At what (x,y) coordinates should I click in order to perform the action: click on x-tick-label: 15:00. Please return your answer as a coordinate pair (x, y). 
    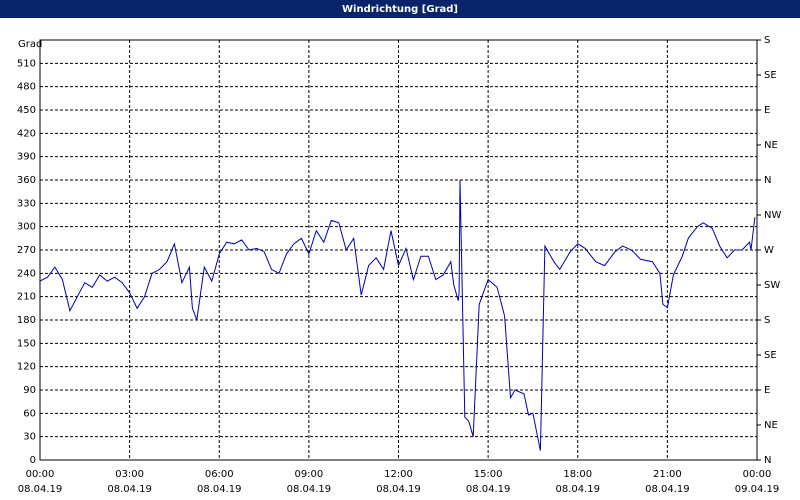
    Looking at the image, I should click on (488, 474).